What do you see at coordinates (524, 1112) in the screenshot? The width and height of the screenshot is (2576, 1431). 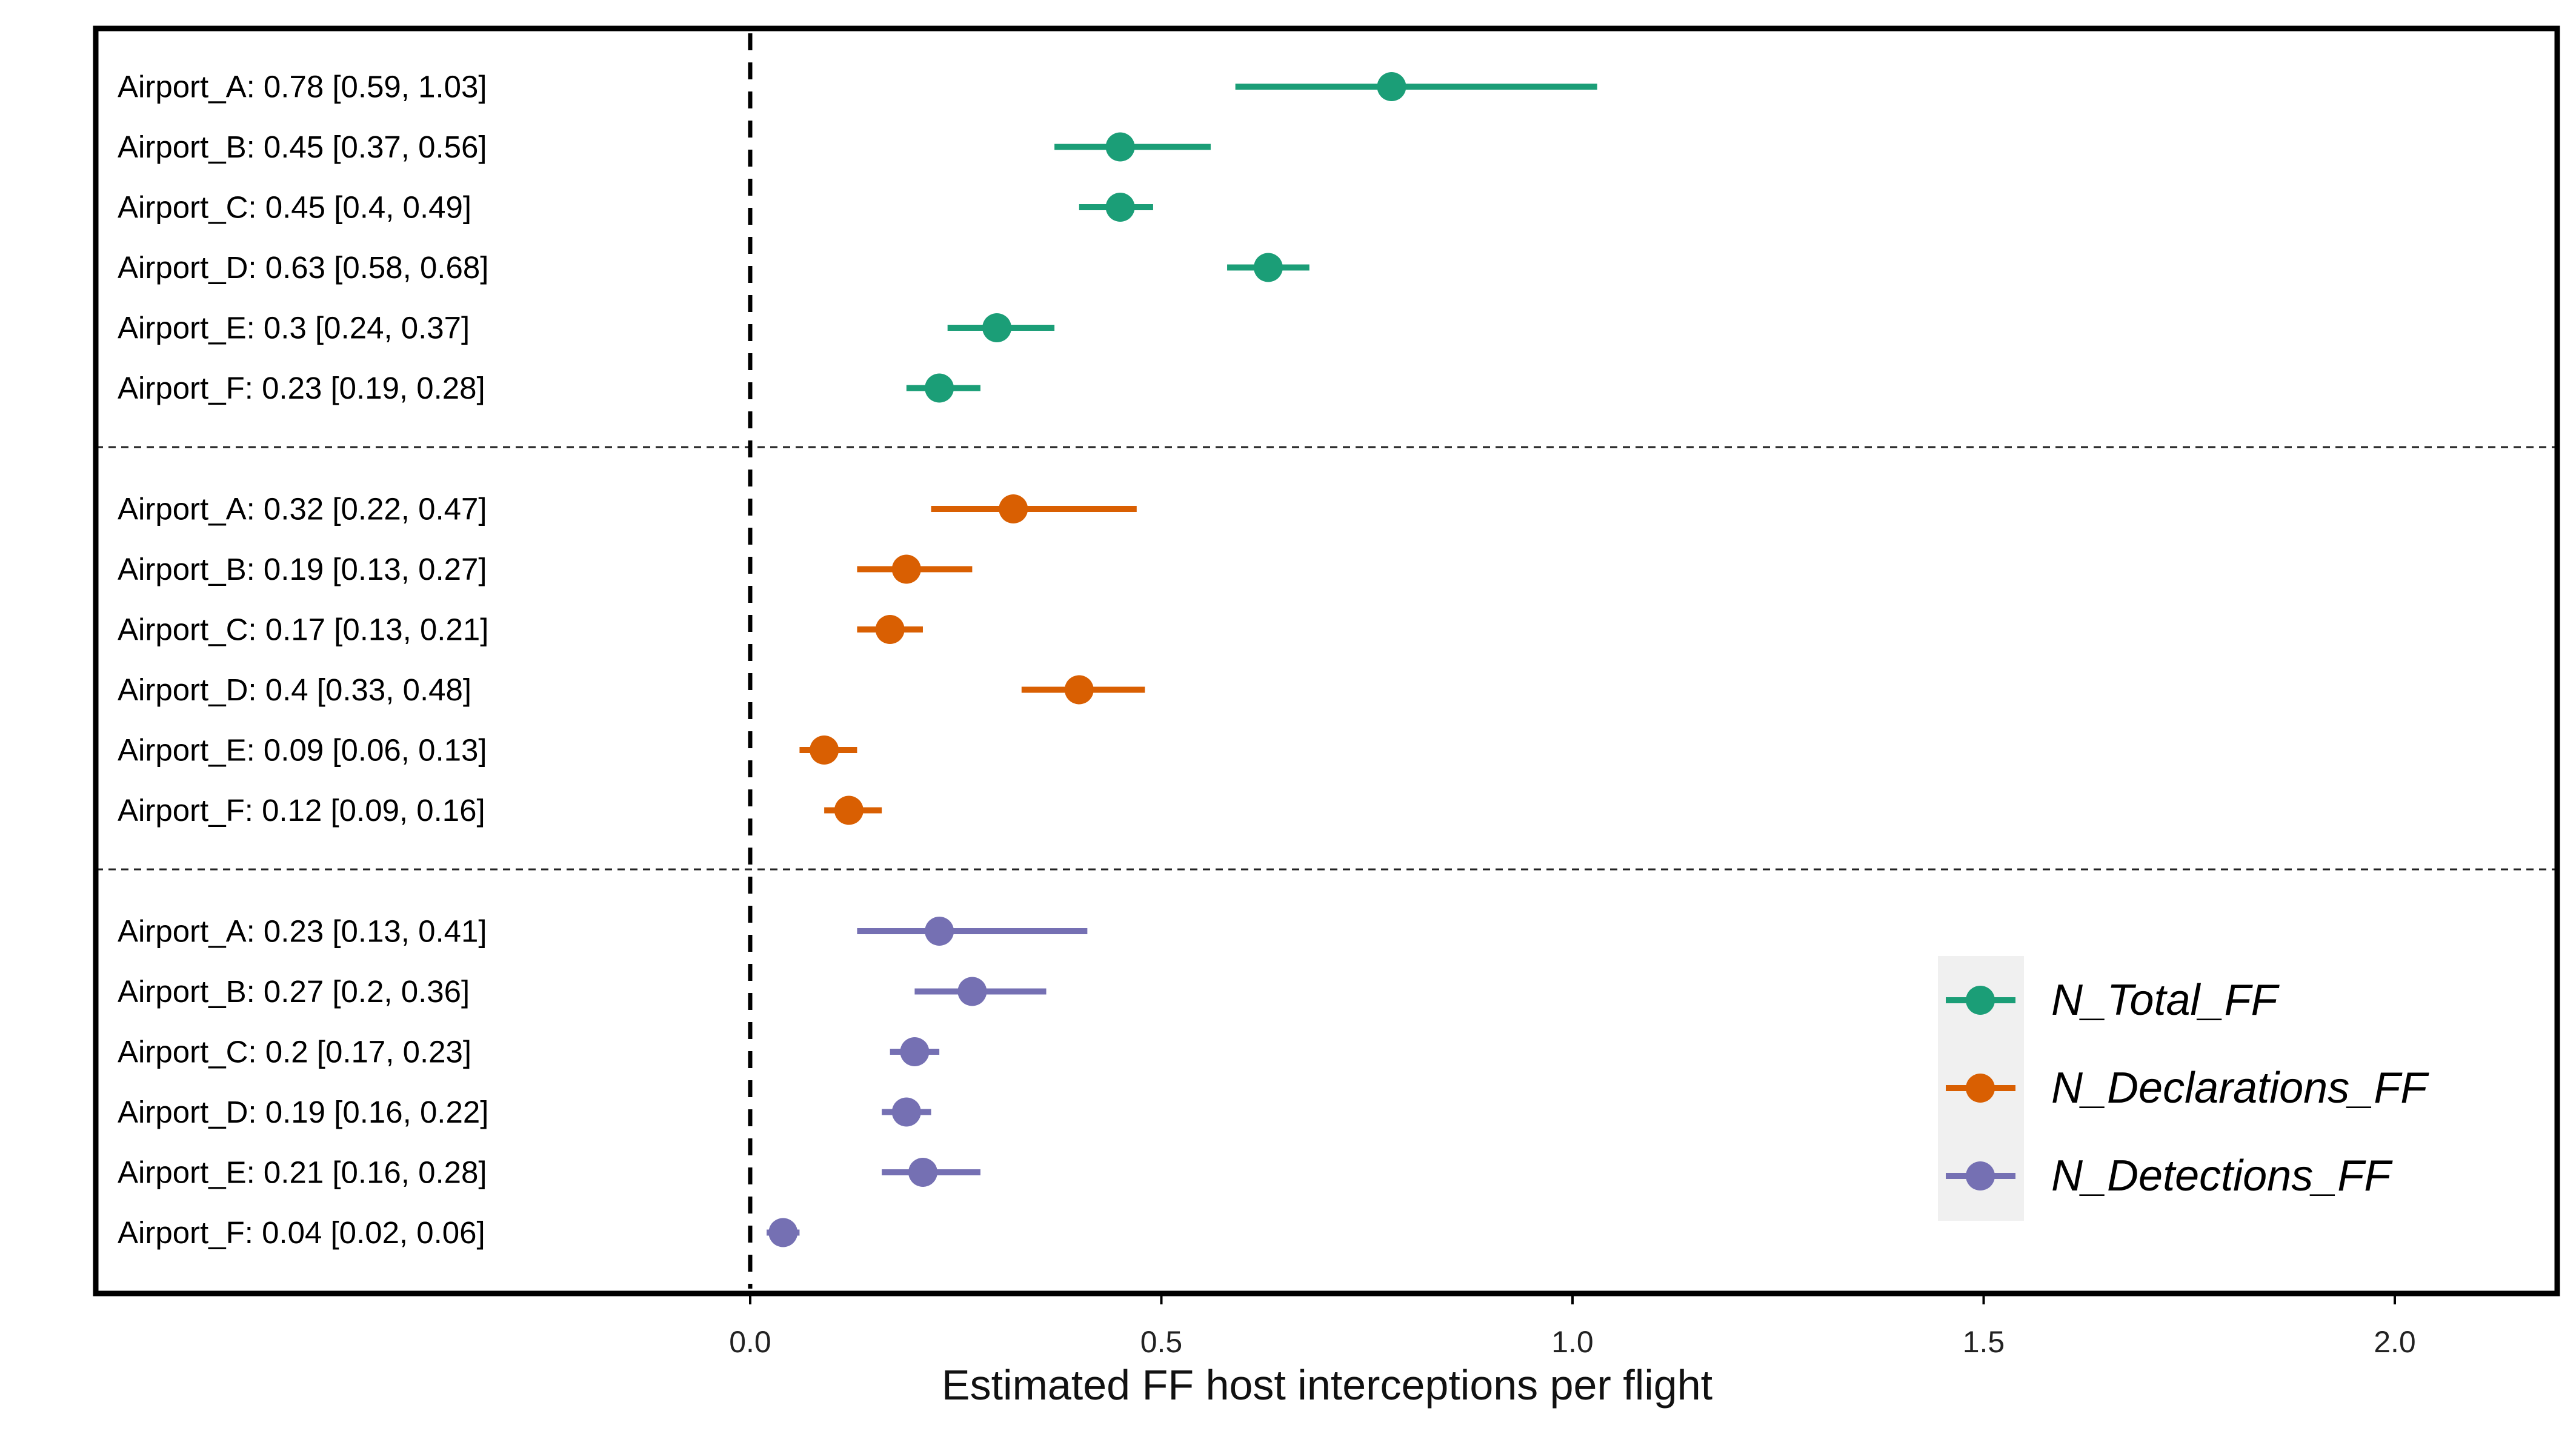 I see `row-N_Detections_FF-Airport_D: Airport_D: 0.19 [0.16, 0.22]` at bounding box center [524, 1112].